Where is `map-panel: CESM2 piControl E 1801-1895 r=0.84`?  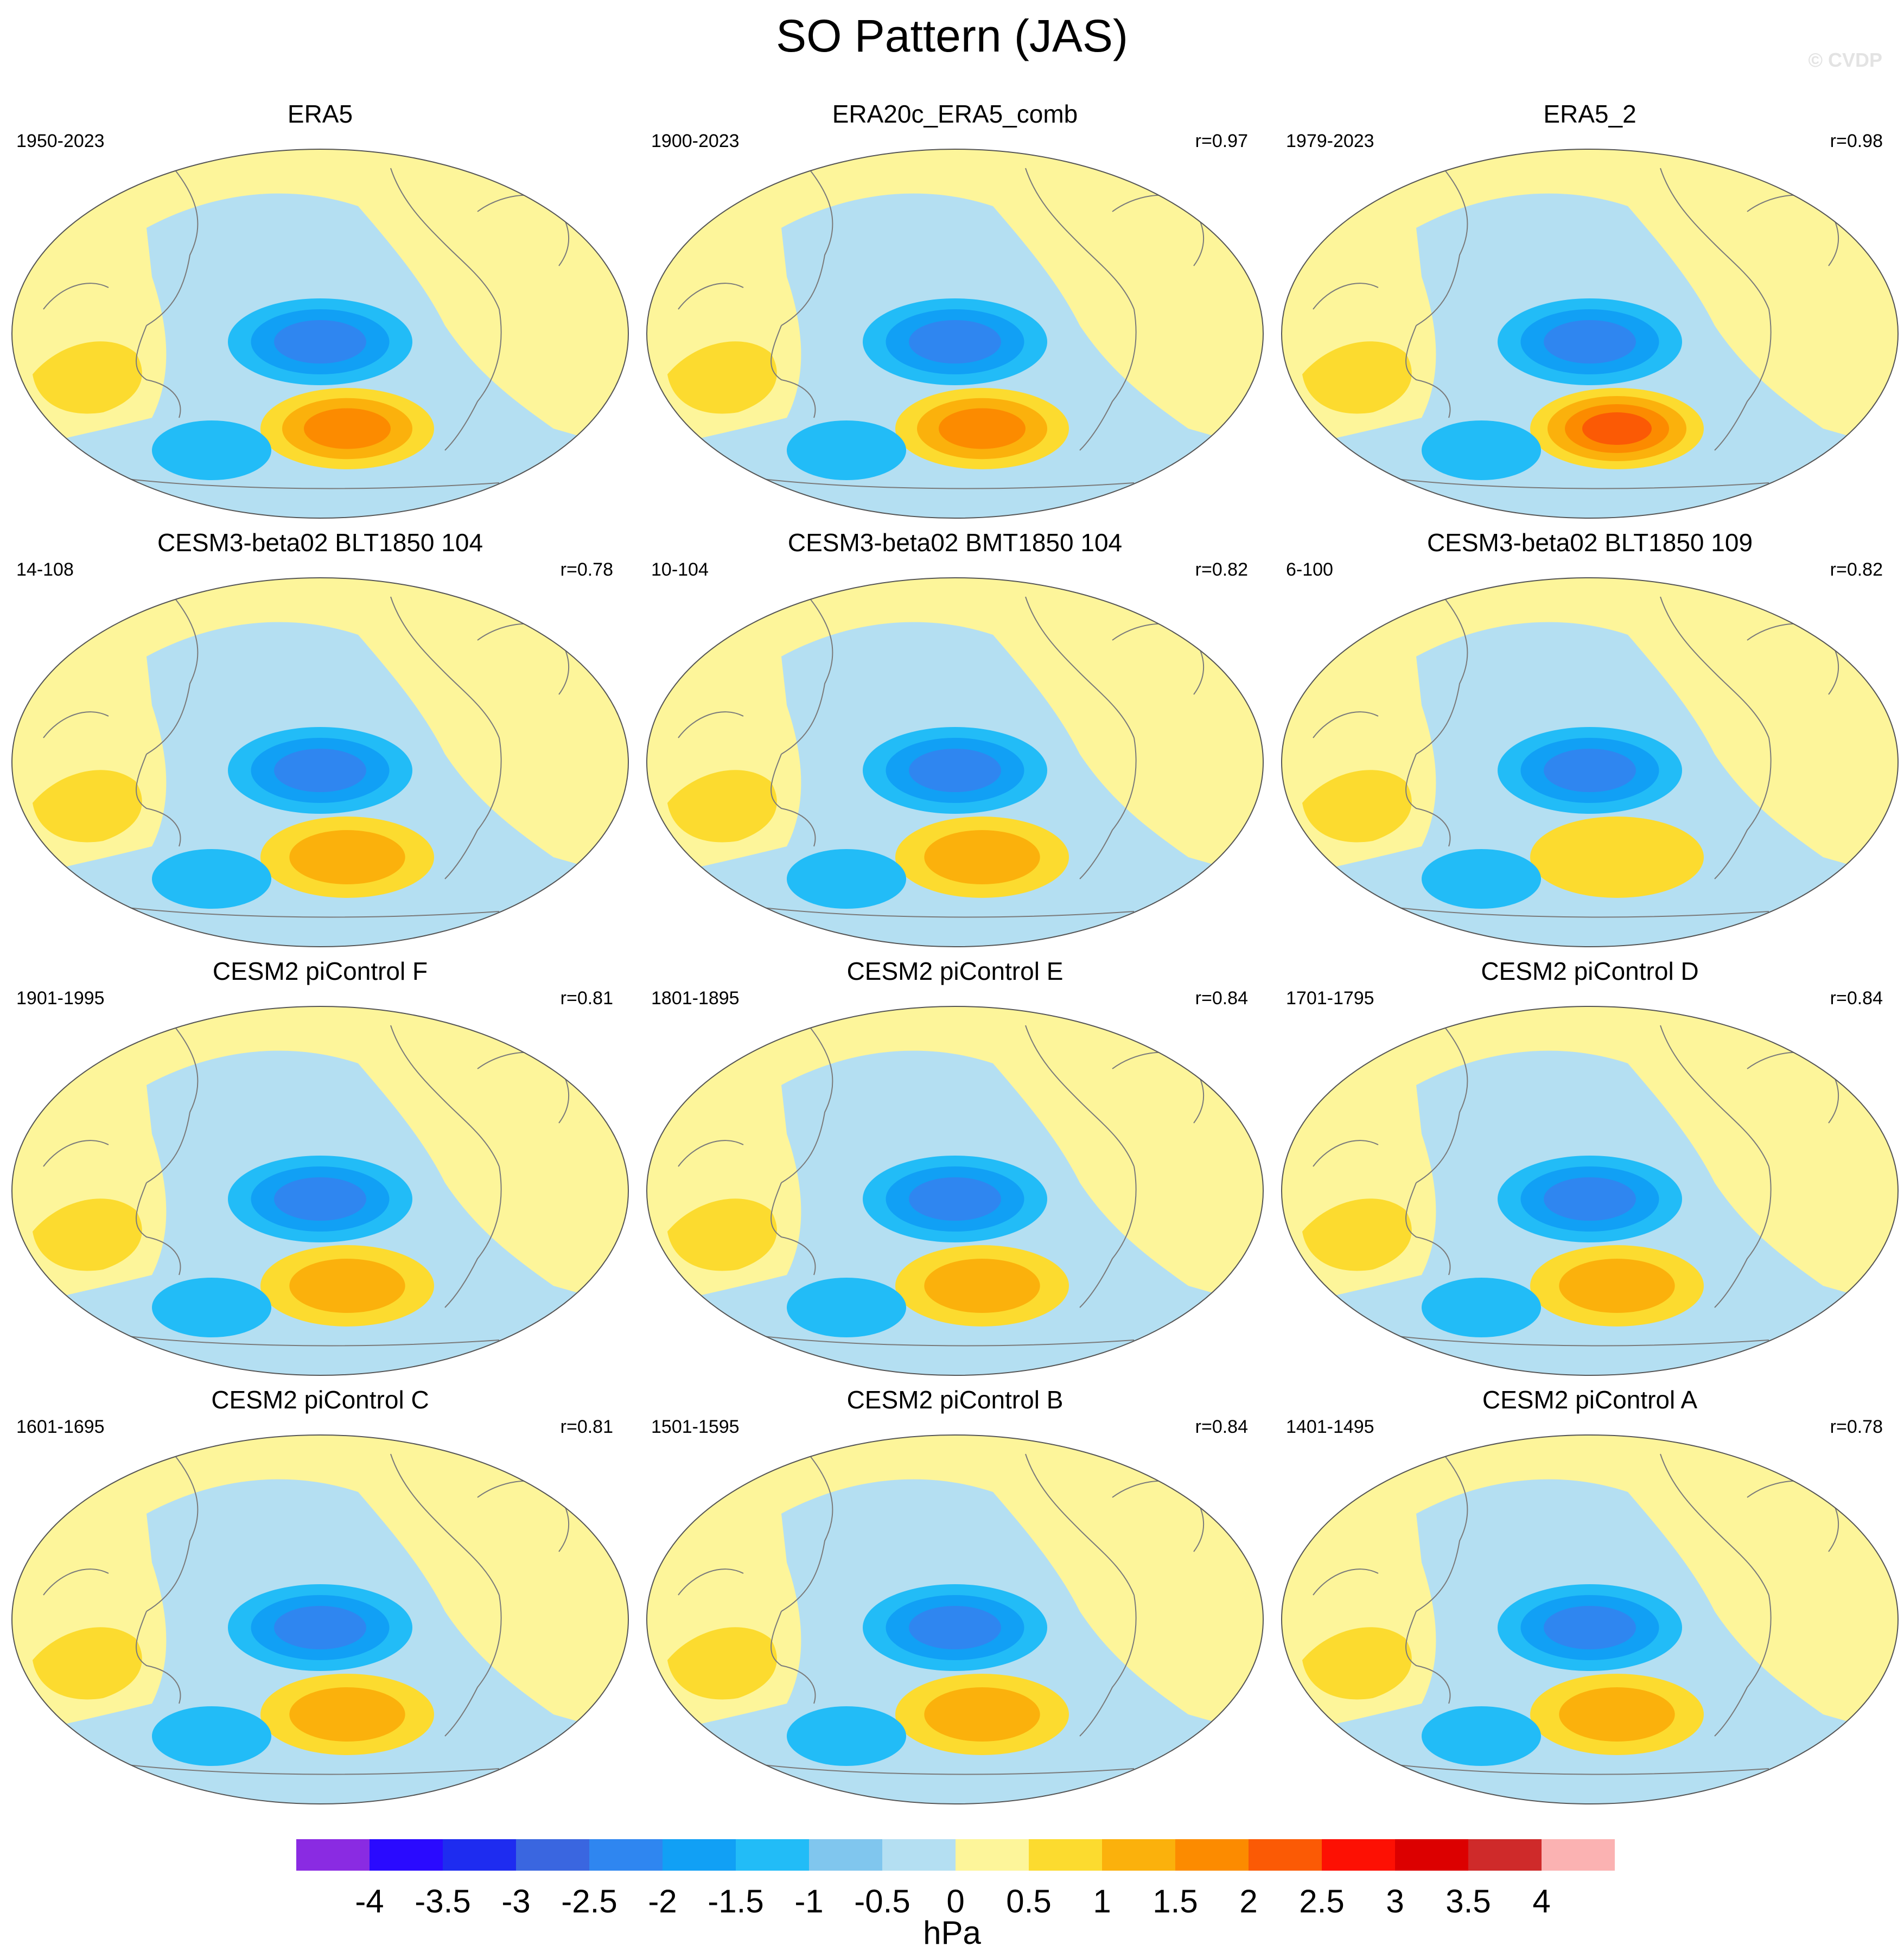 map-panel: CESM2 piControl E 1801-1895 r=0.84 is located at coordinates (955, 1169).